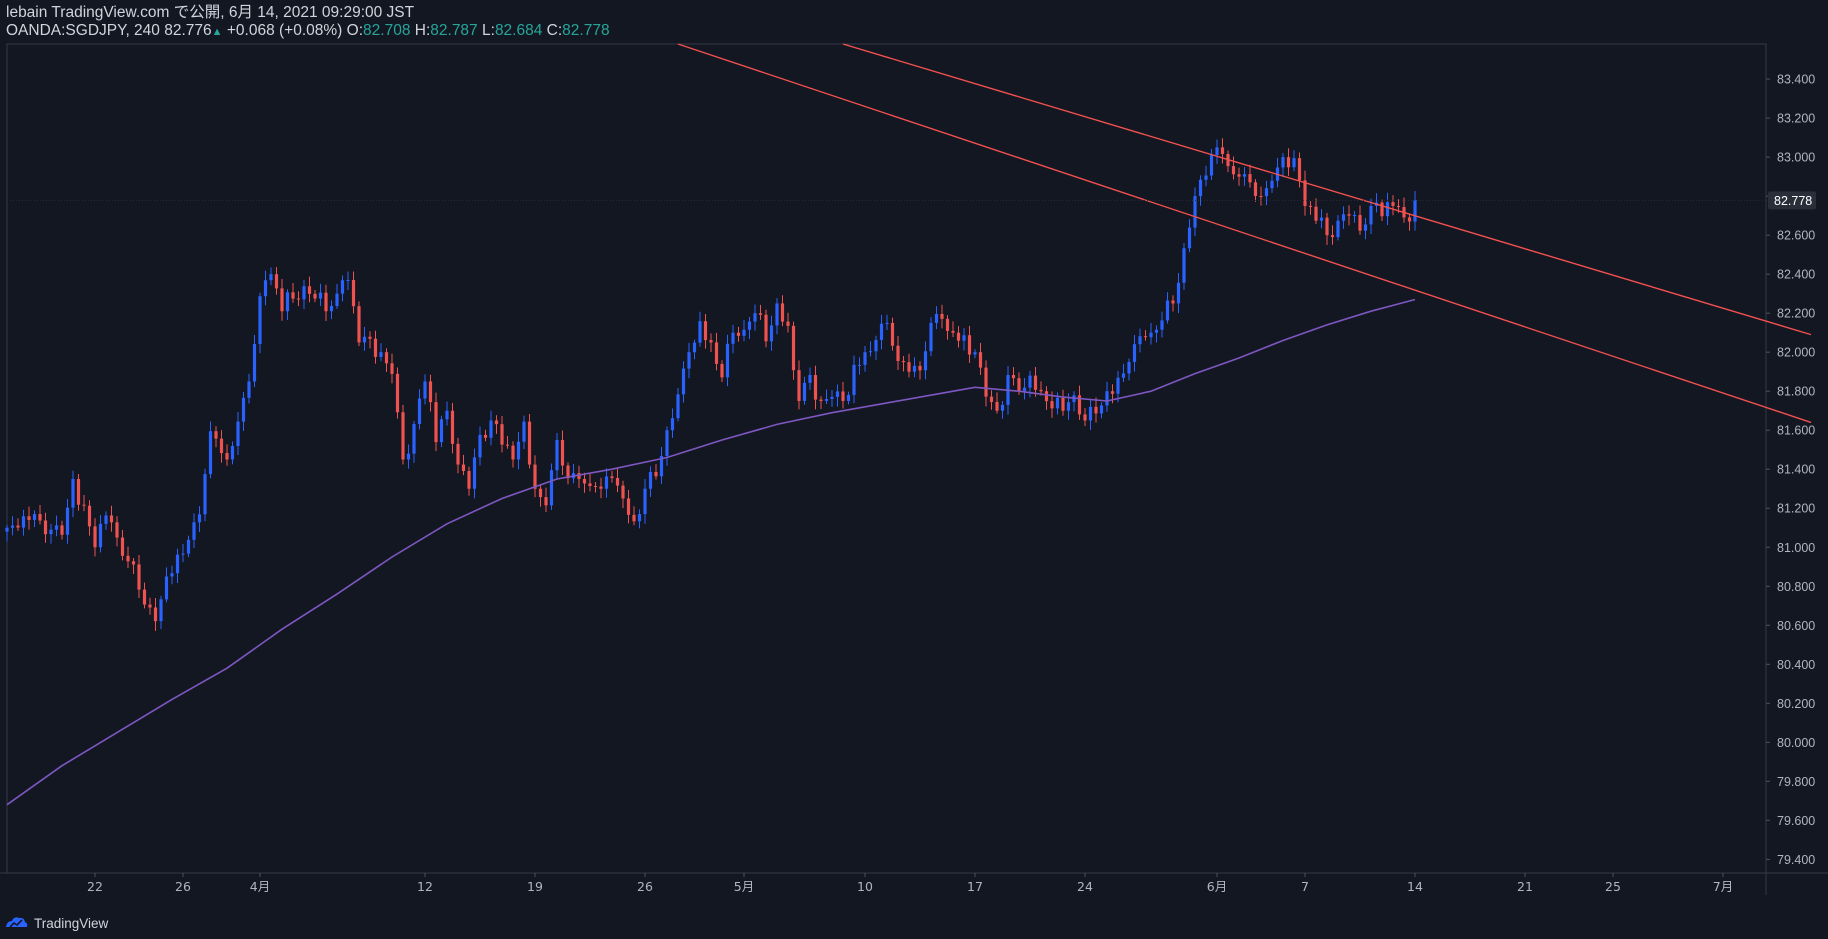  I want to click on close-value: 82.778, so click(586, 30).